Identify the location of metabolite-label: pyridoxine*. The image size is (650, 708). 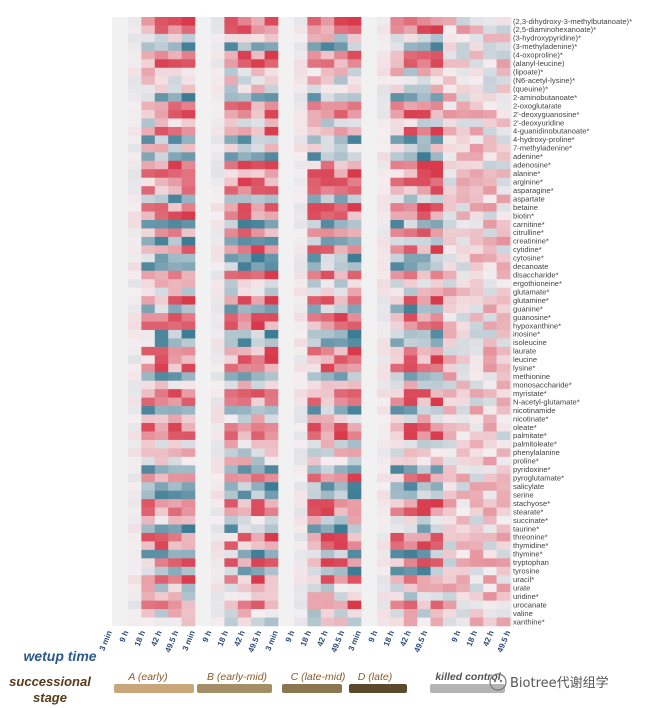
(532, 469).